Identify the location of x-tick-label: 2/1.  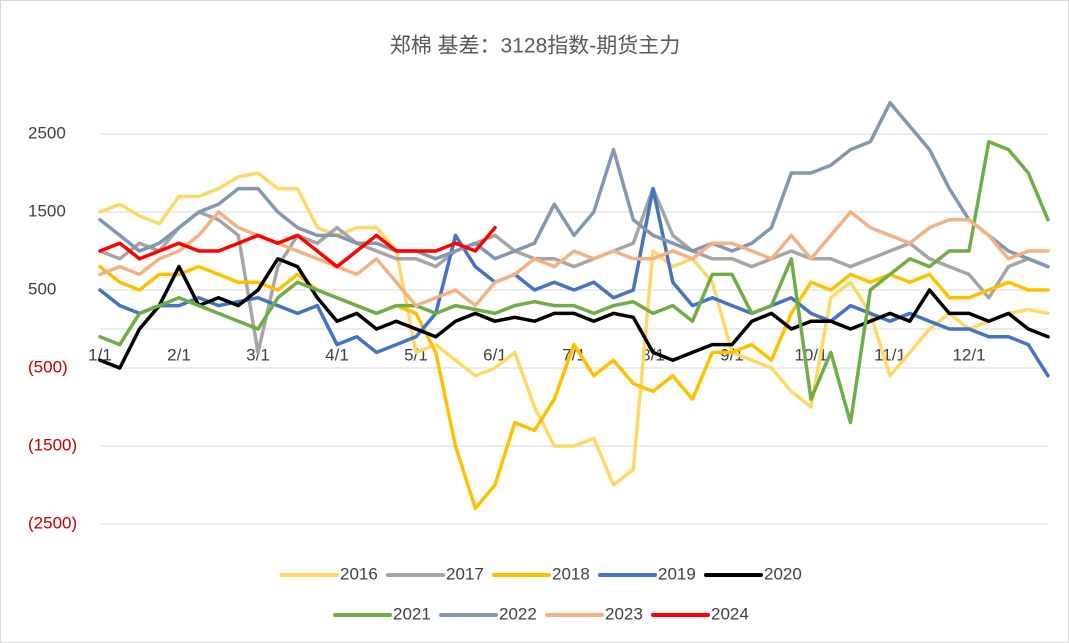
(179, 354).